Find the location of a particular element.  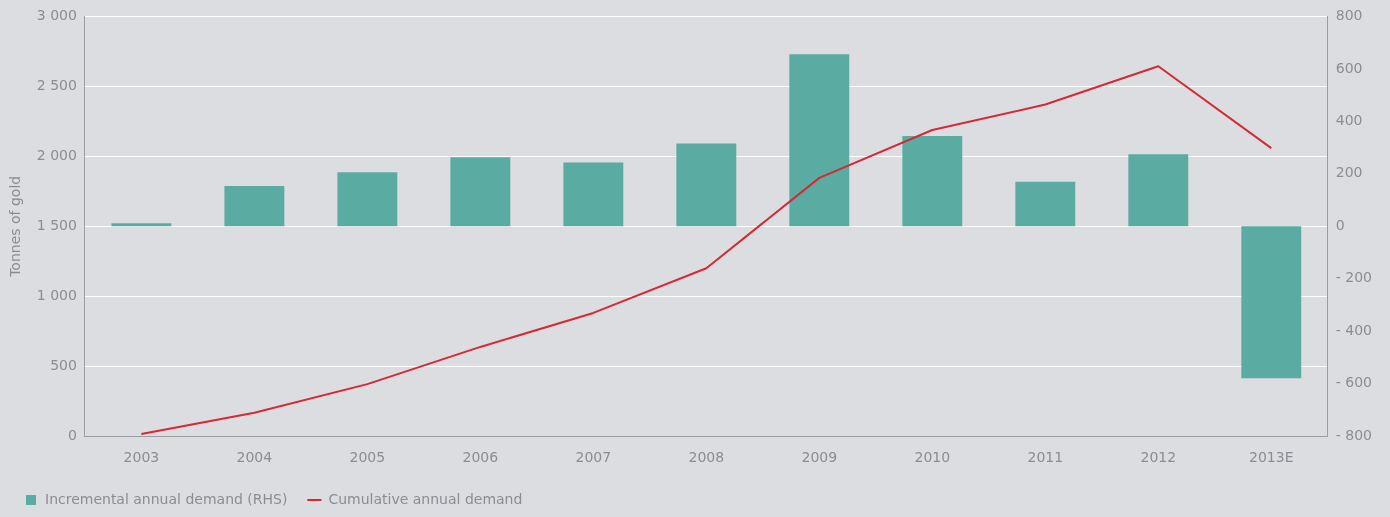

y2-tick-label: - 800 is located at coordinates (1354, 434).